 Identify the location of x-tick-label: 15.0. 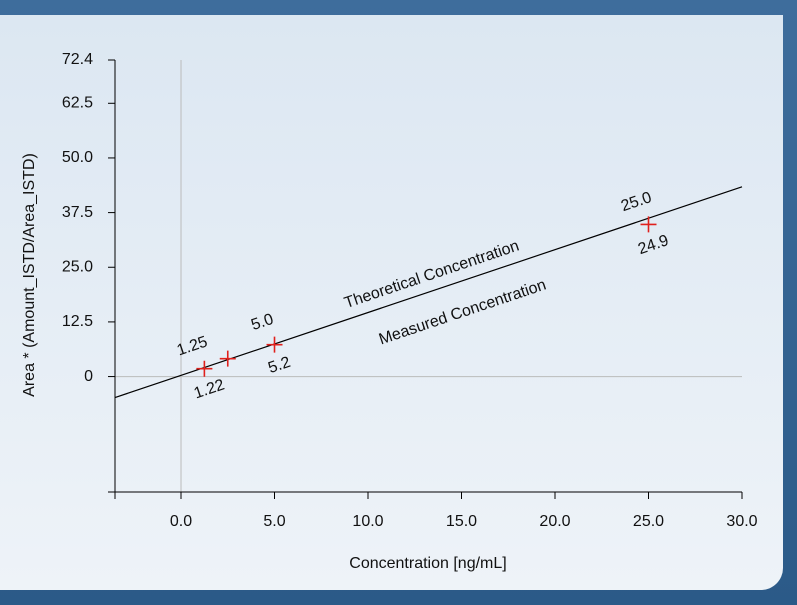
(461, 521).